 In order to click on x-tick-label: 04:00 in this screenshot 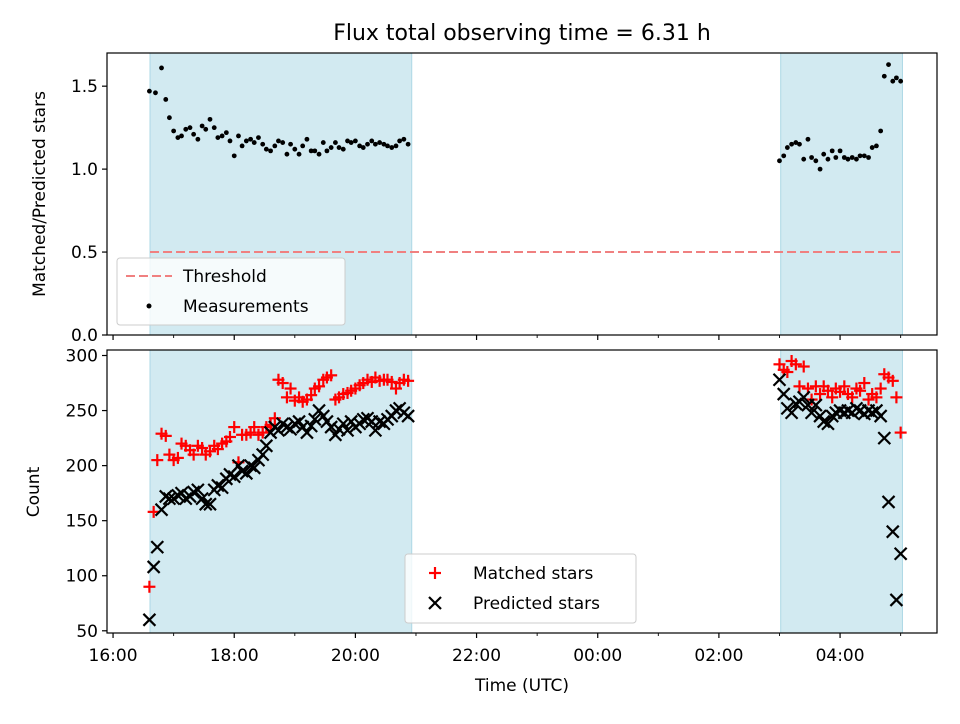, I will do `click(840, 656)`.